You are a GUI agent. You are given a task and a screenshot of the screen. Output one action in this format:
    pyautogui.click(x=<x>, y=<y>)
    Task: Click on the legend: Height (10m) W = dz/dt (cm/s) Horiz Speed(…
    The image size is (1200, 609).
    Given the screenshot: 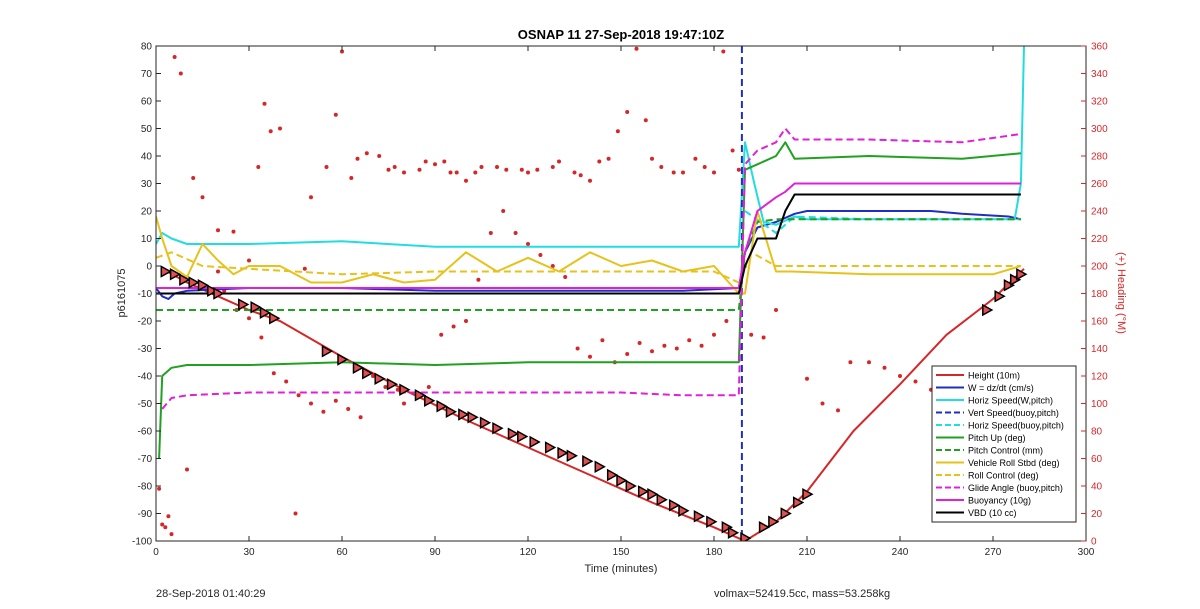 What is the action you would take?
    pyautogui.click(x=1004, y=444)
    